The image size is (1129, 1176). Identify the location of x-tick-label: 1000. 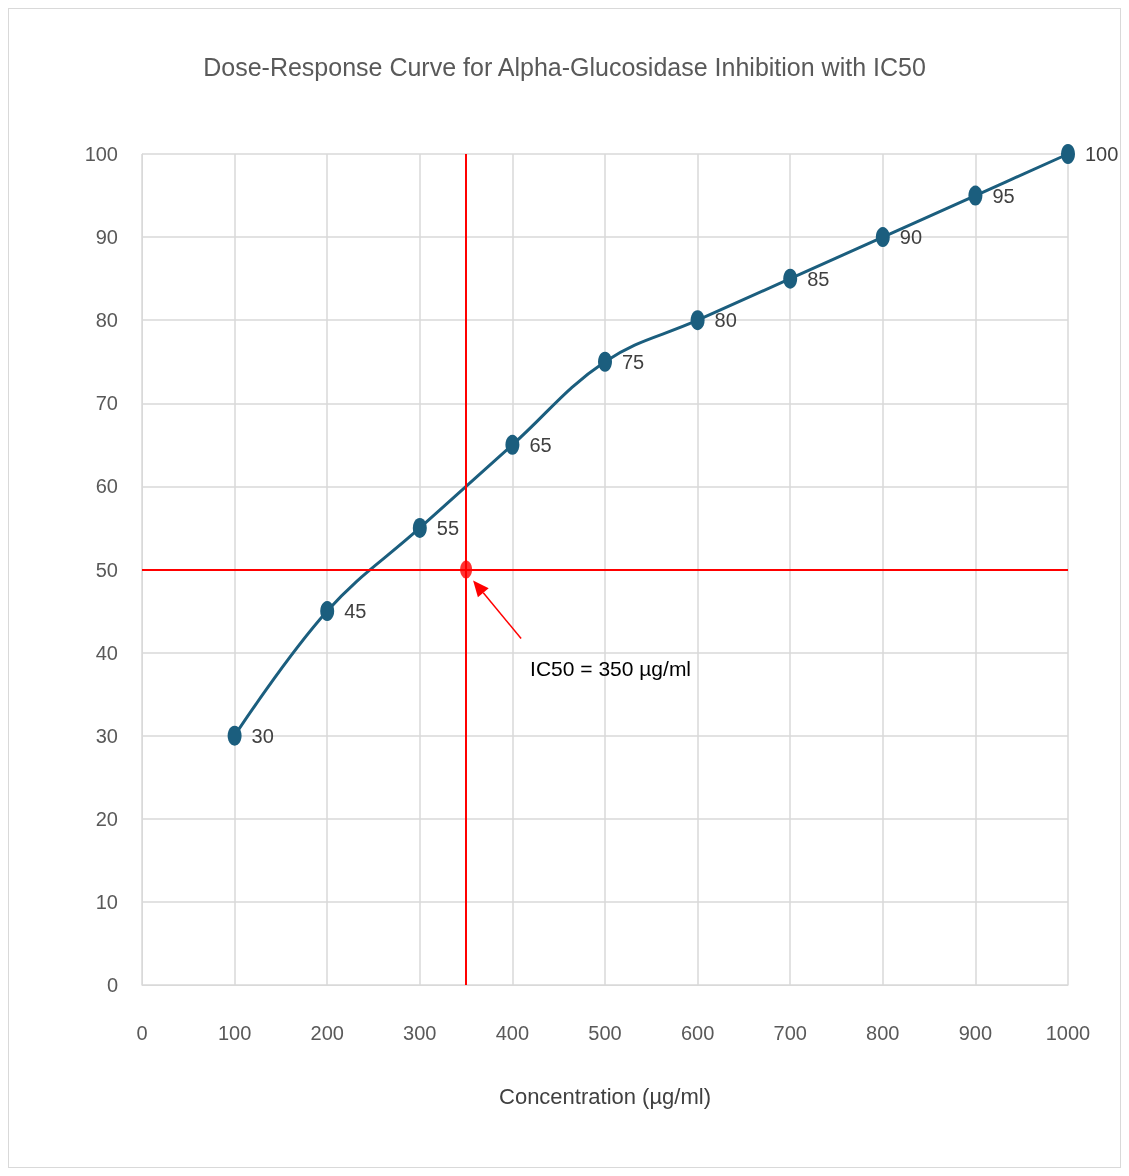
(1068, 1033).